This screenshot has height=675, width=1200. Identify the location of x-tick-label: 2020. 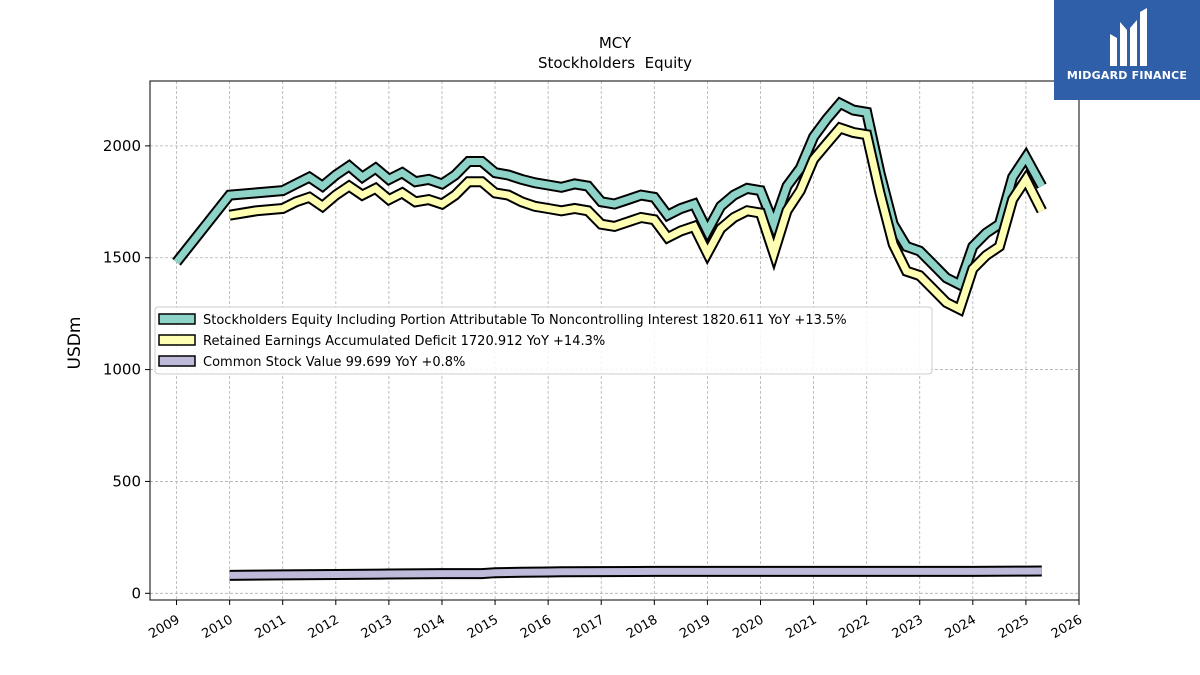
(748, 627).